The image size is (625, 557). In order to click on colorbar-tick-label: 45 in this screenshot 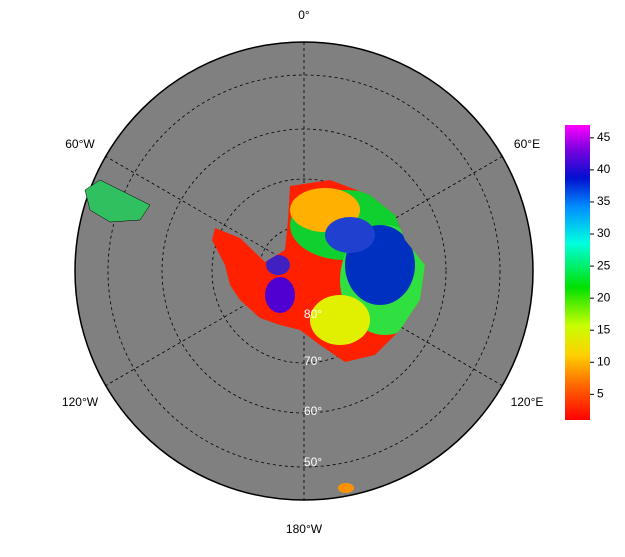, I will do `click(604, 137)`.